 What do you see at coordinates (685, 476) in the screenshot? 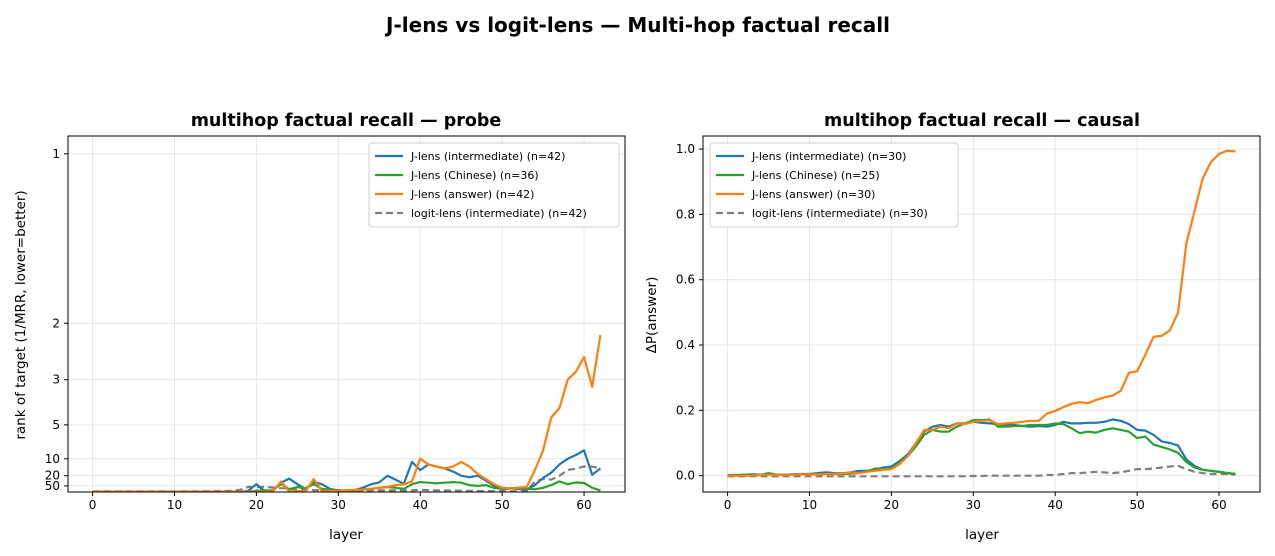
I see `causal-ytick-label: 0.0` at bounding box center [685, 476].